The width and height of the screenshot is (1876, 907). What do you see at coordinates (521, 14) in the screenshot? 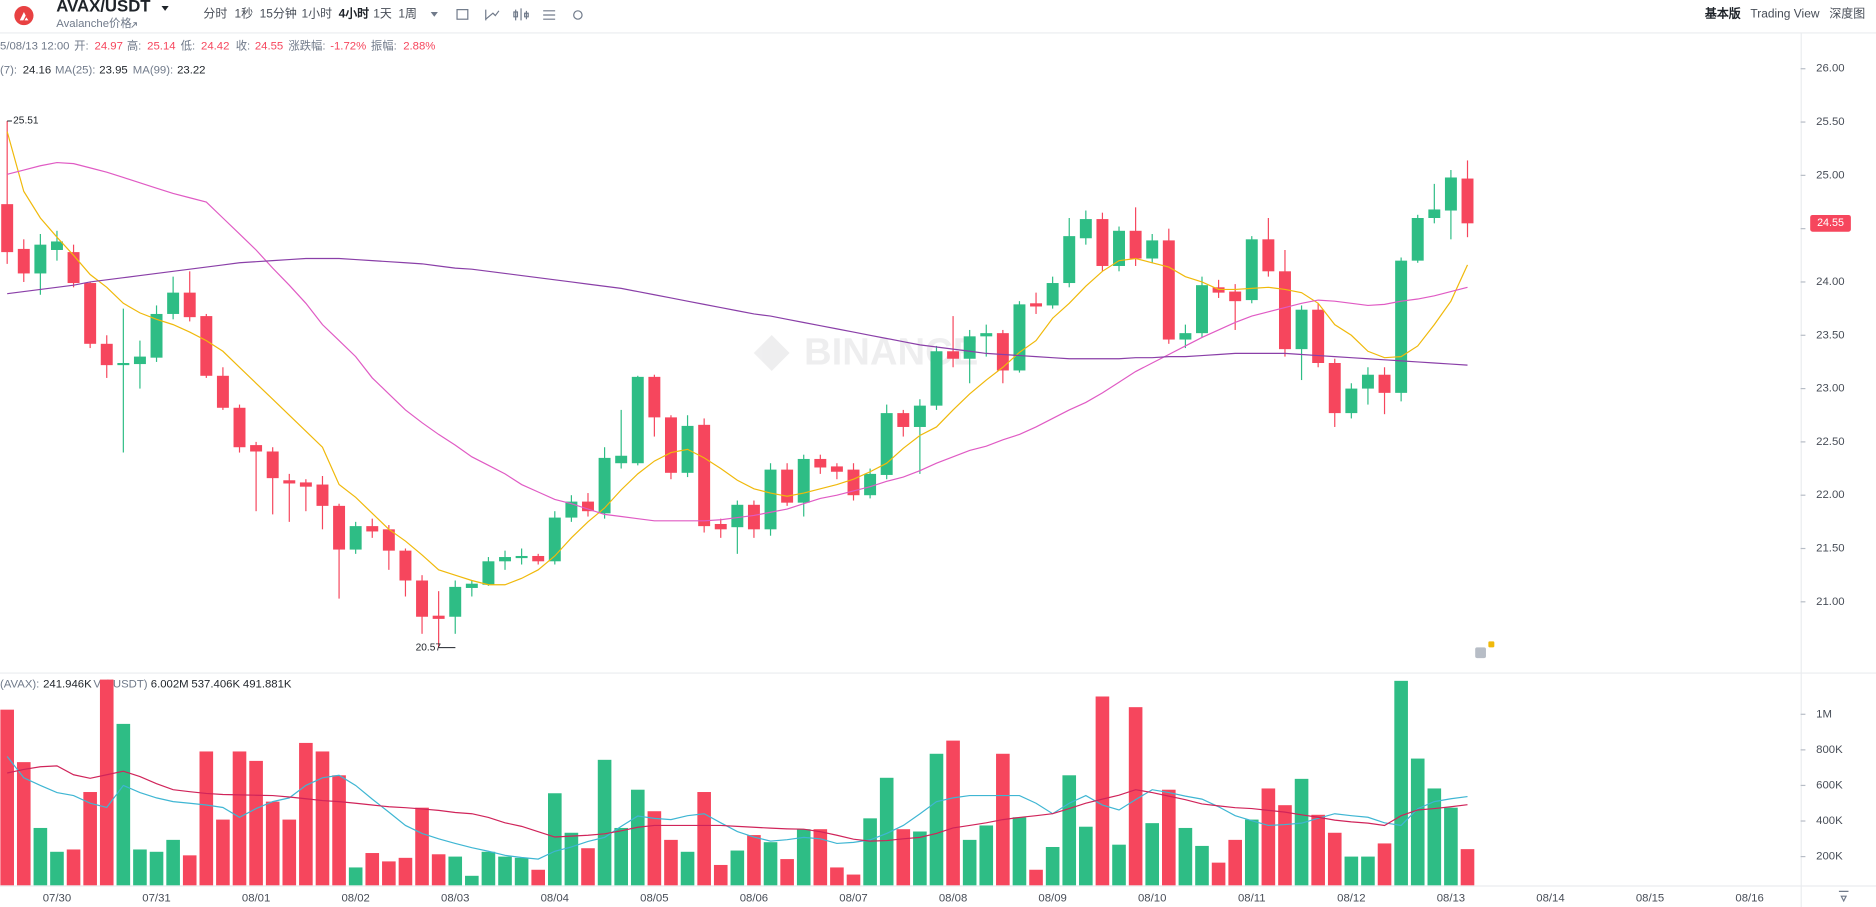
I see `candle-icon` at bounding box center [521, 14].